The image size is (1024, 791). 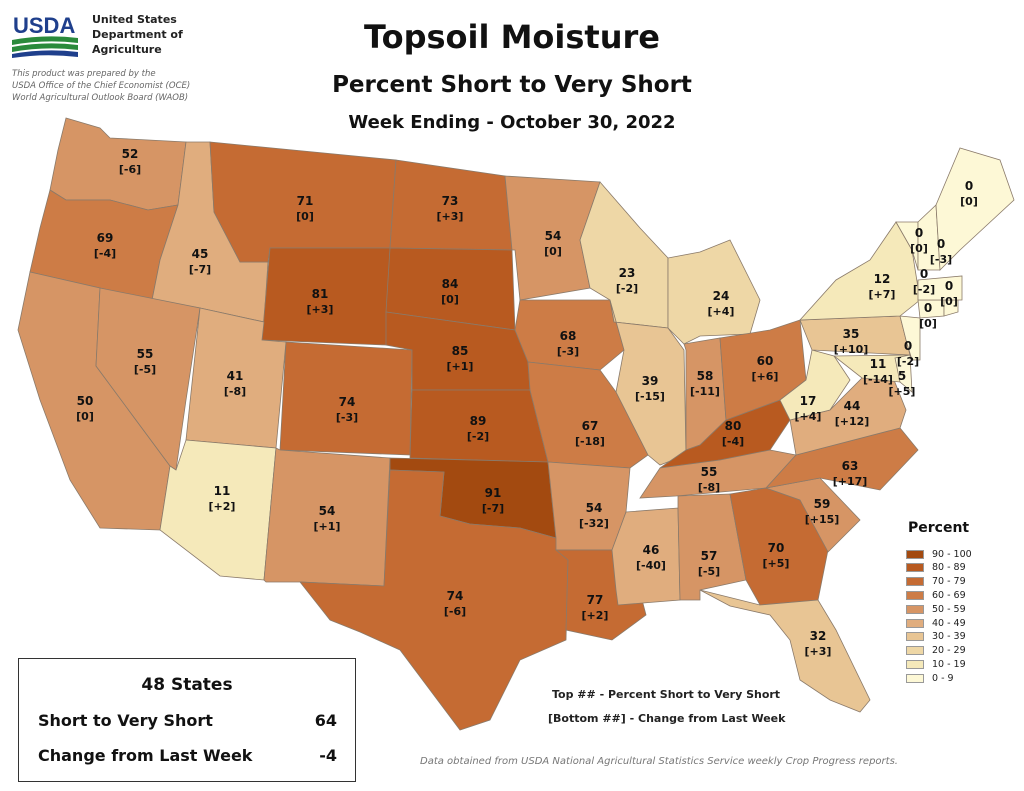 What do you see at coordinates (460, 351) in the screenshot?
I see `state-value-ne: 85` at bounding box center [460, 351].